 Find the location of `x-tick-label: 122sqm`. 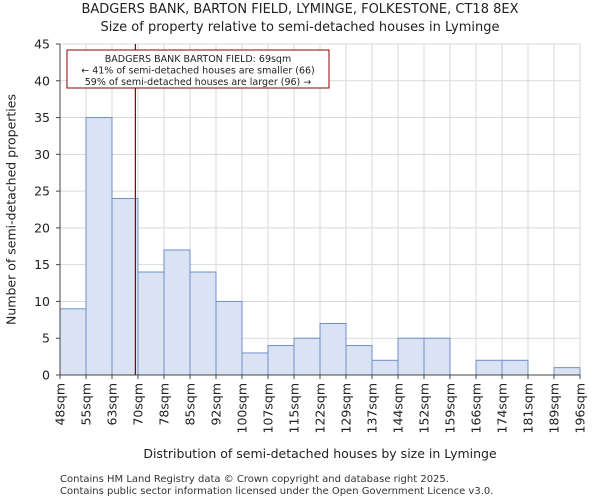

x-tick-label: 122sqm is located at coordinates (320, 408).